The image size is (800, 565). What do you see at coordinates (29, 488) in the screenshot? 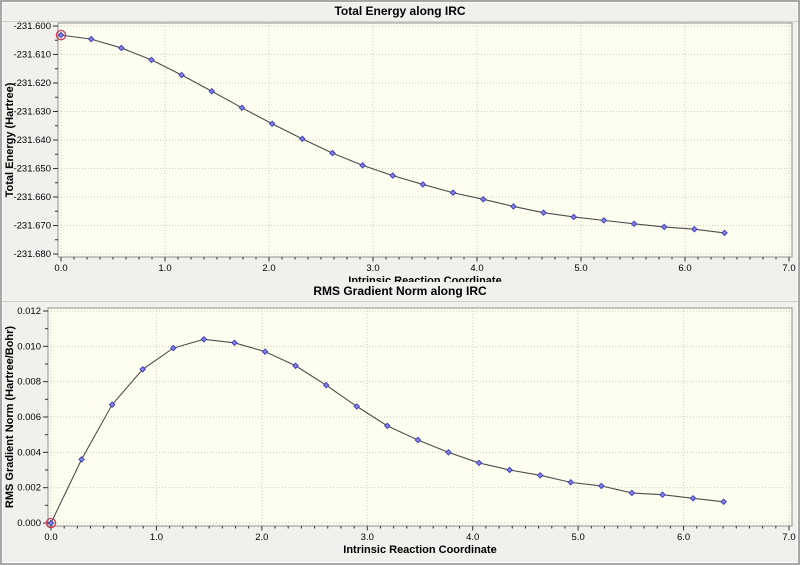
I see `y-tick-label: 0.002` at bounding box center [29, 488].